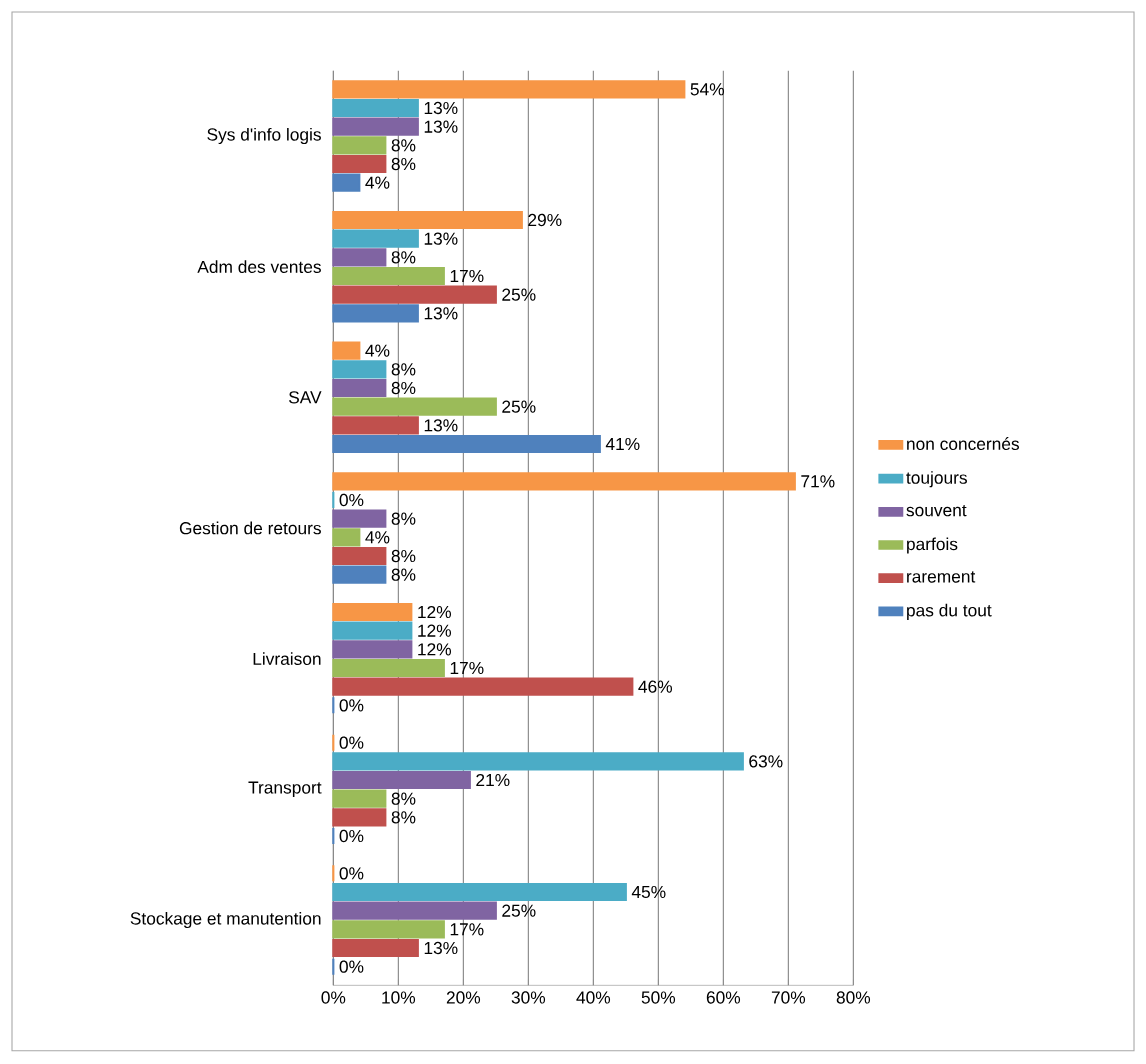 The image size is (1146, 1064). Describe the element at coordinates (936, 510) in the screenshot. I see `legend-label: souvent` at that location.